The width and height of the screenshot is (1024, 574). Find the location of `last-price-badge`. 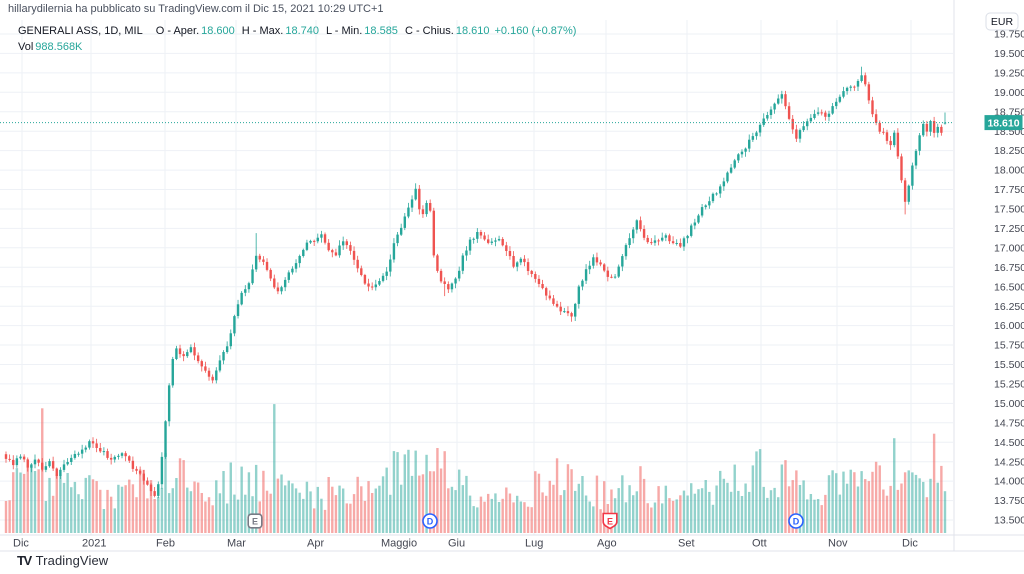

last-price-badge is located at coordinates (1003, 123).